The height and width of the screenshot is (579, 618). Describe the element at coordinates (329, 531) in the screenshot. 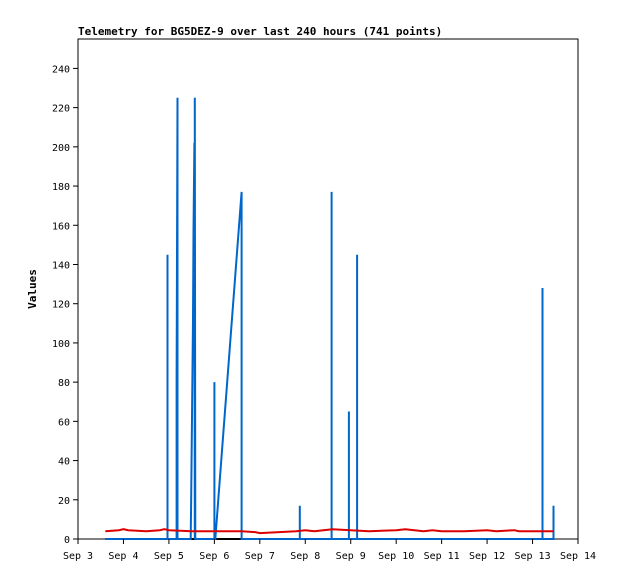

I see `series-2-line` at that location.